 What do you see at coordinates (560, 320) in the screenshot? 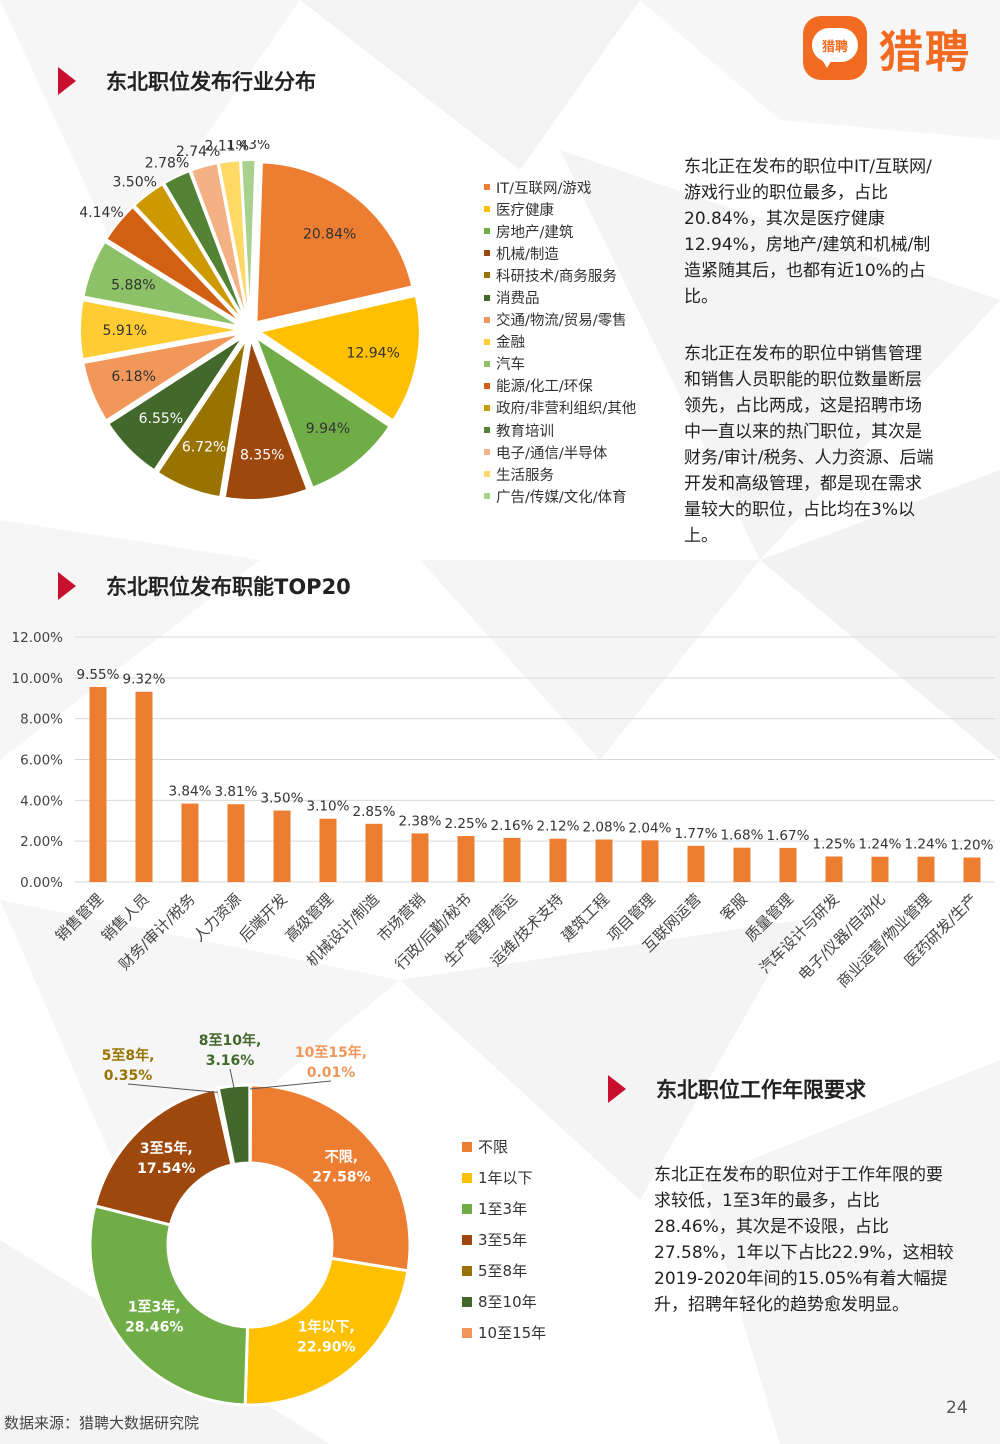
I see `legend-item: 交通/物流/贸易/零售` at bounding box center [560, 320].